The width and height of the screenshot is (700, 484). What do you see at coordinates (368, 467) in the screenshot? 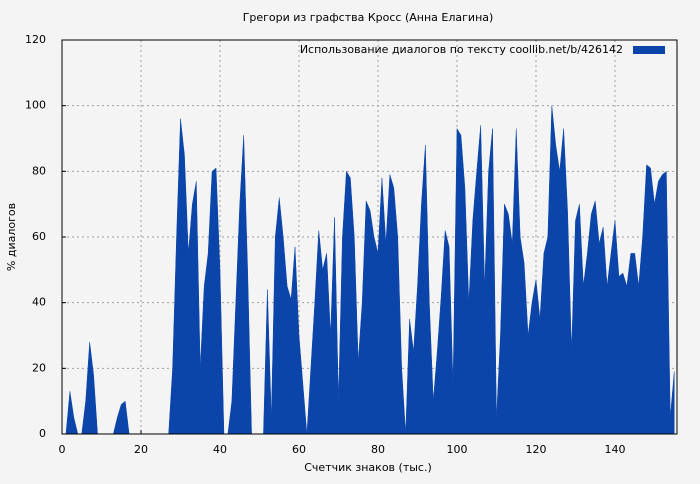
I see `x-axis-label: Счетчик знаков (тыс.)` at bounding box center [368, 467].